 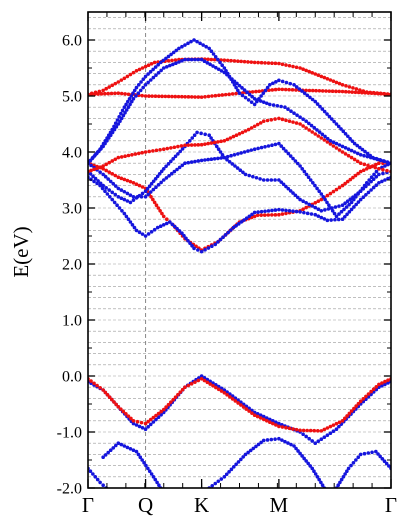 What do you see at coordinates (239, 111) in the screenshot?
I see `band-series` at bounding box center [239, 111].